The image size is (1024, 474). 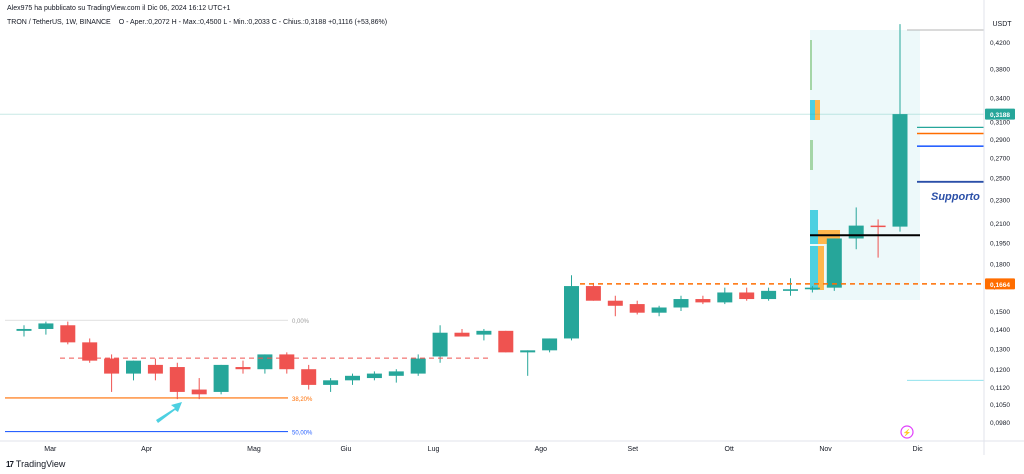 I want to click on time-tick-label: Ott, so click(x=729, y=449).